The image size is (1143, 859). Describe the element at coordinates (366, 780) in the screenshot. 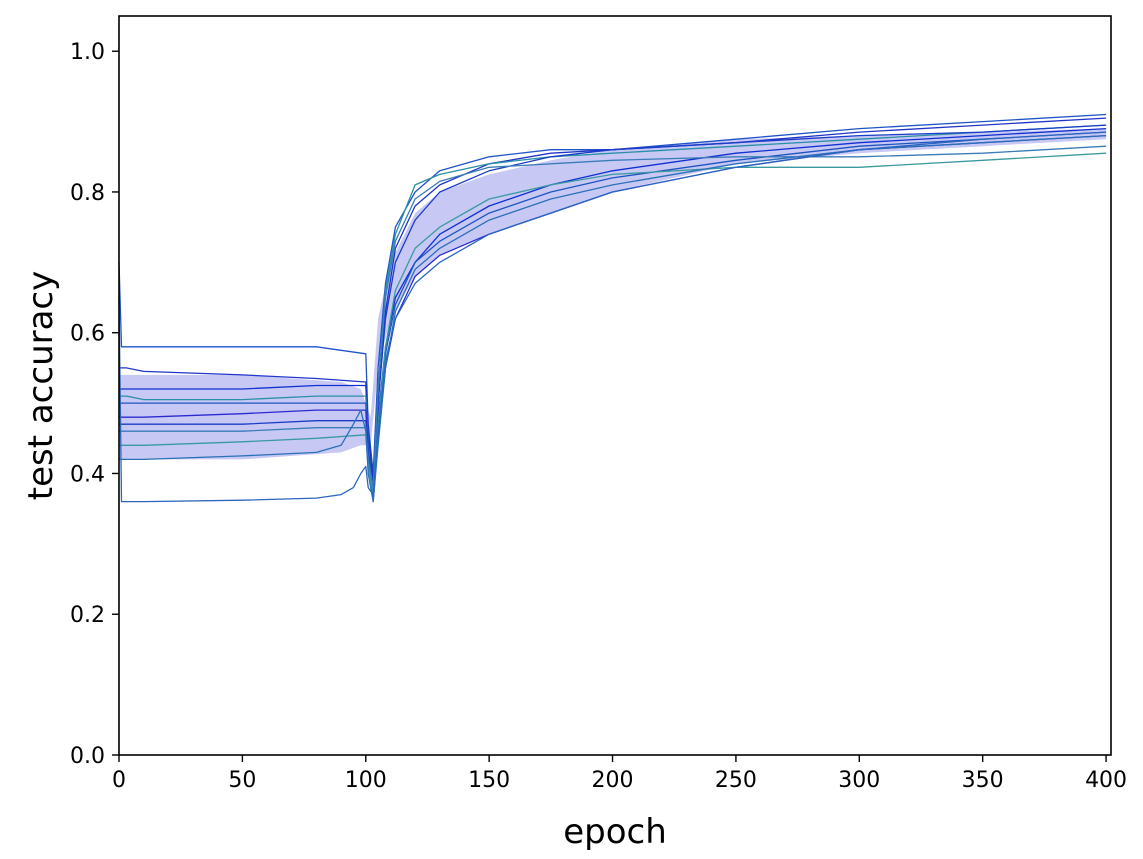

I see `x-tick-label: 100` at that location.